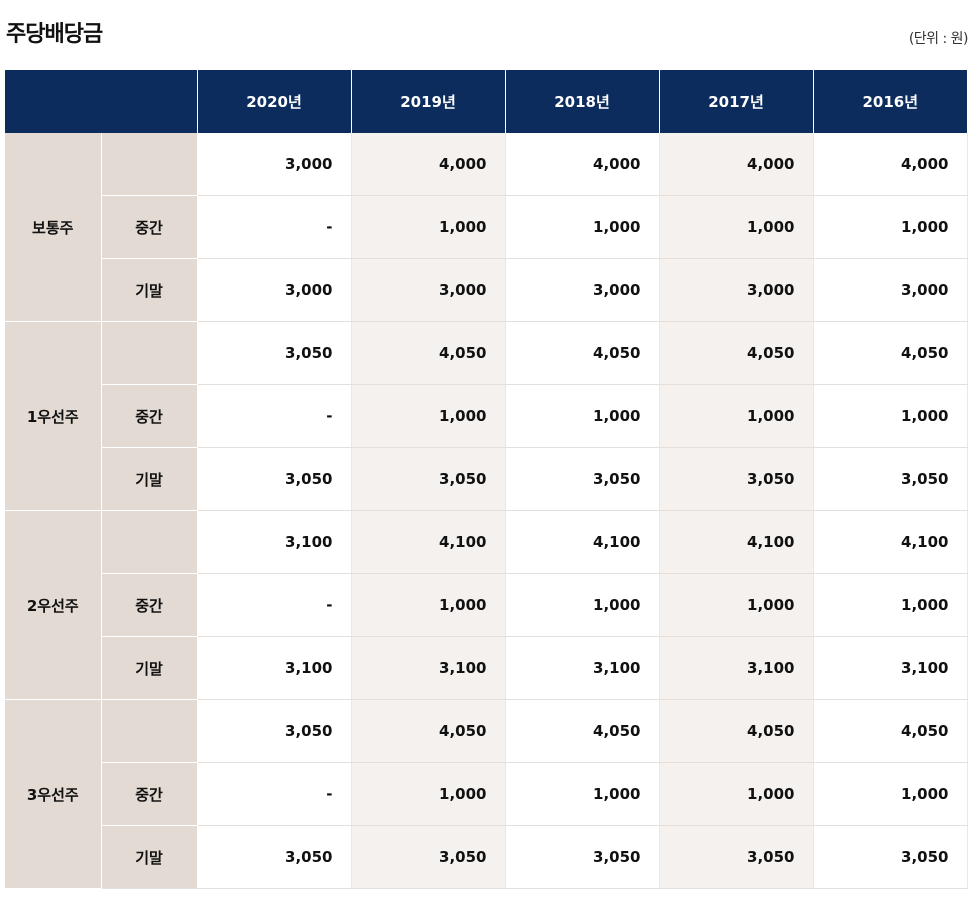 This screenshot has width=968, height=898. What do you see at coordinates (274, 101) in the screenshot?
I see `year-header: 2020년` at bounding box center [274, 101].